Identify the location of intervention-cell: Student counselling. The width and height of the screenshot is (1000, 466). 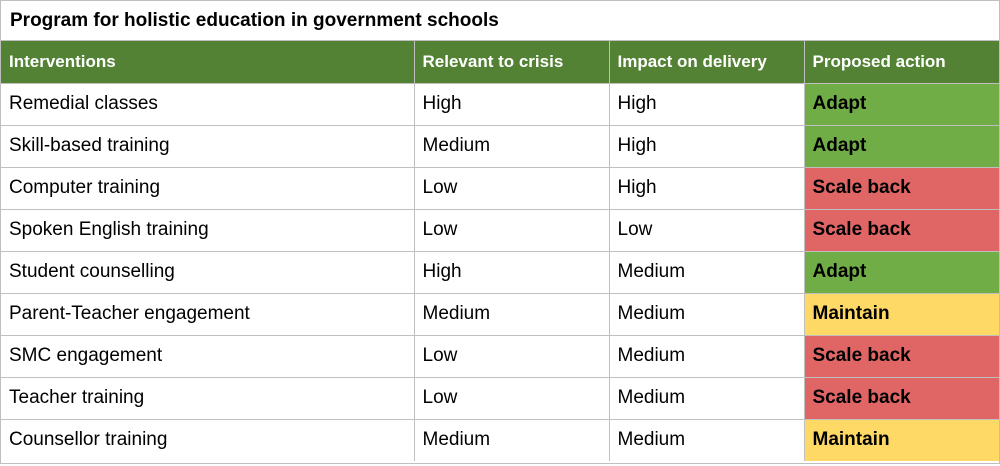
(208, 272).